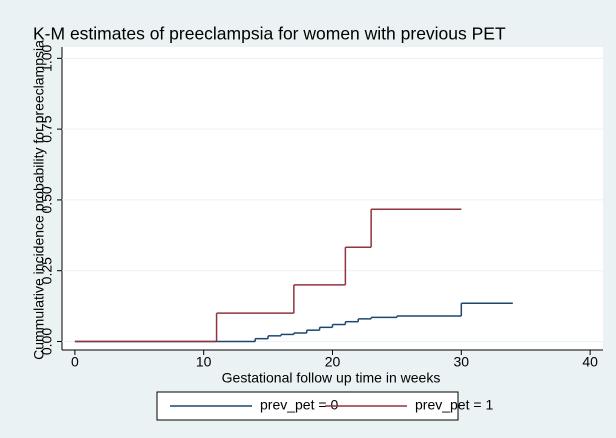 The width and height of the screenshot is (616, 438). I want to click on x-tick-label: 0, so click(75, 362).